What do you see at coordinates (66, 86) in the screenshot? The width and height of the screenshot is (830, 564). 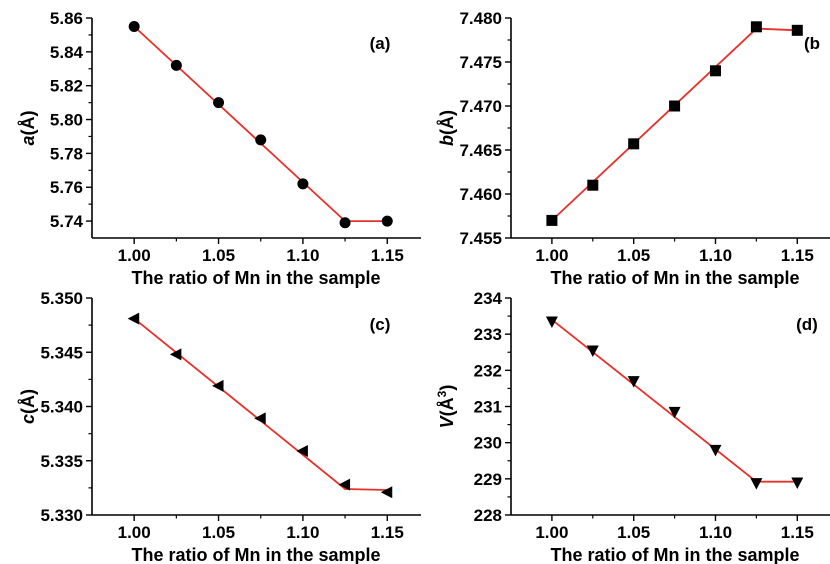 I see `y-tick-label: 5.82` at bounding box center [66, 86].